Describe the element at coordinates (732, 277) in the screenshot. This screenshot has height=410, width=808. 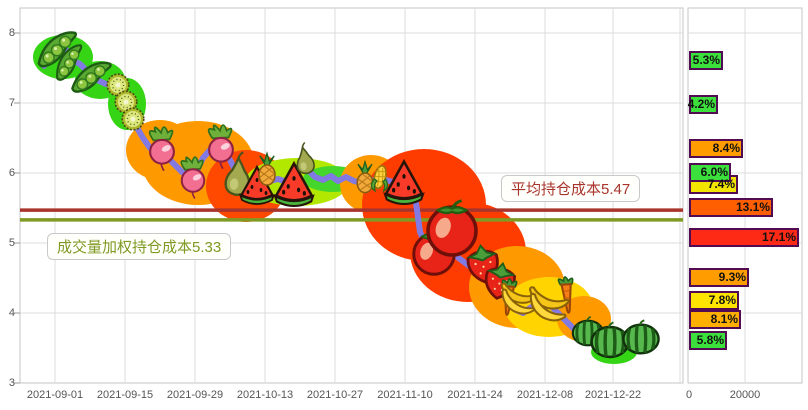
I see `chip-bar-label: 9.3%` at that location.